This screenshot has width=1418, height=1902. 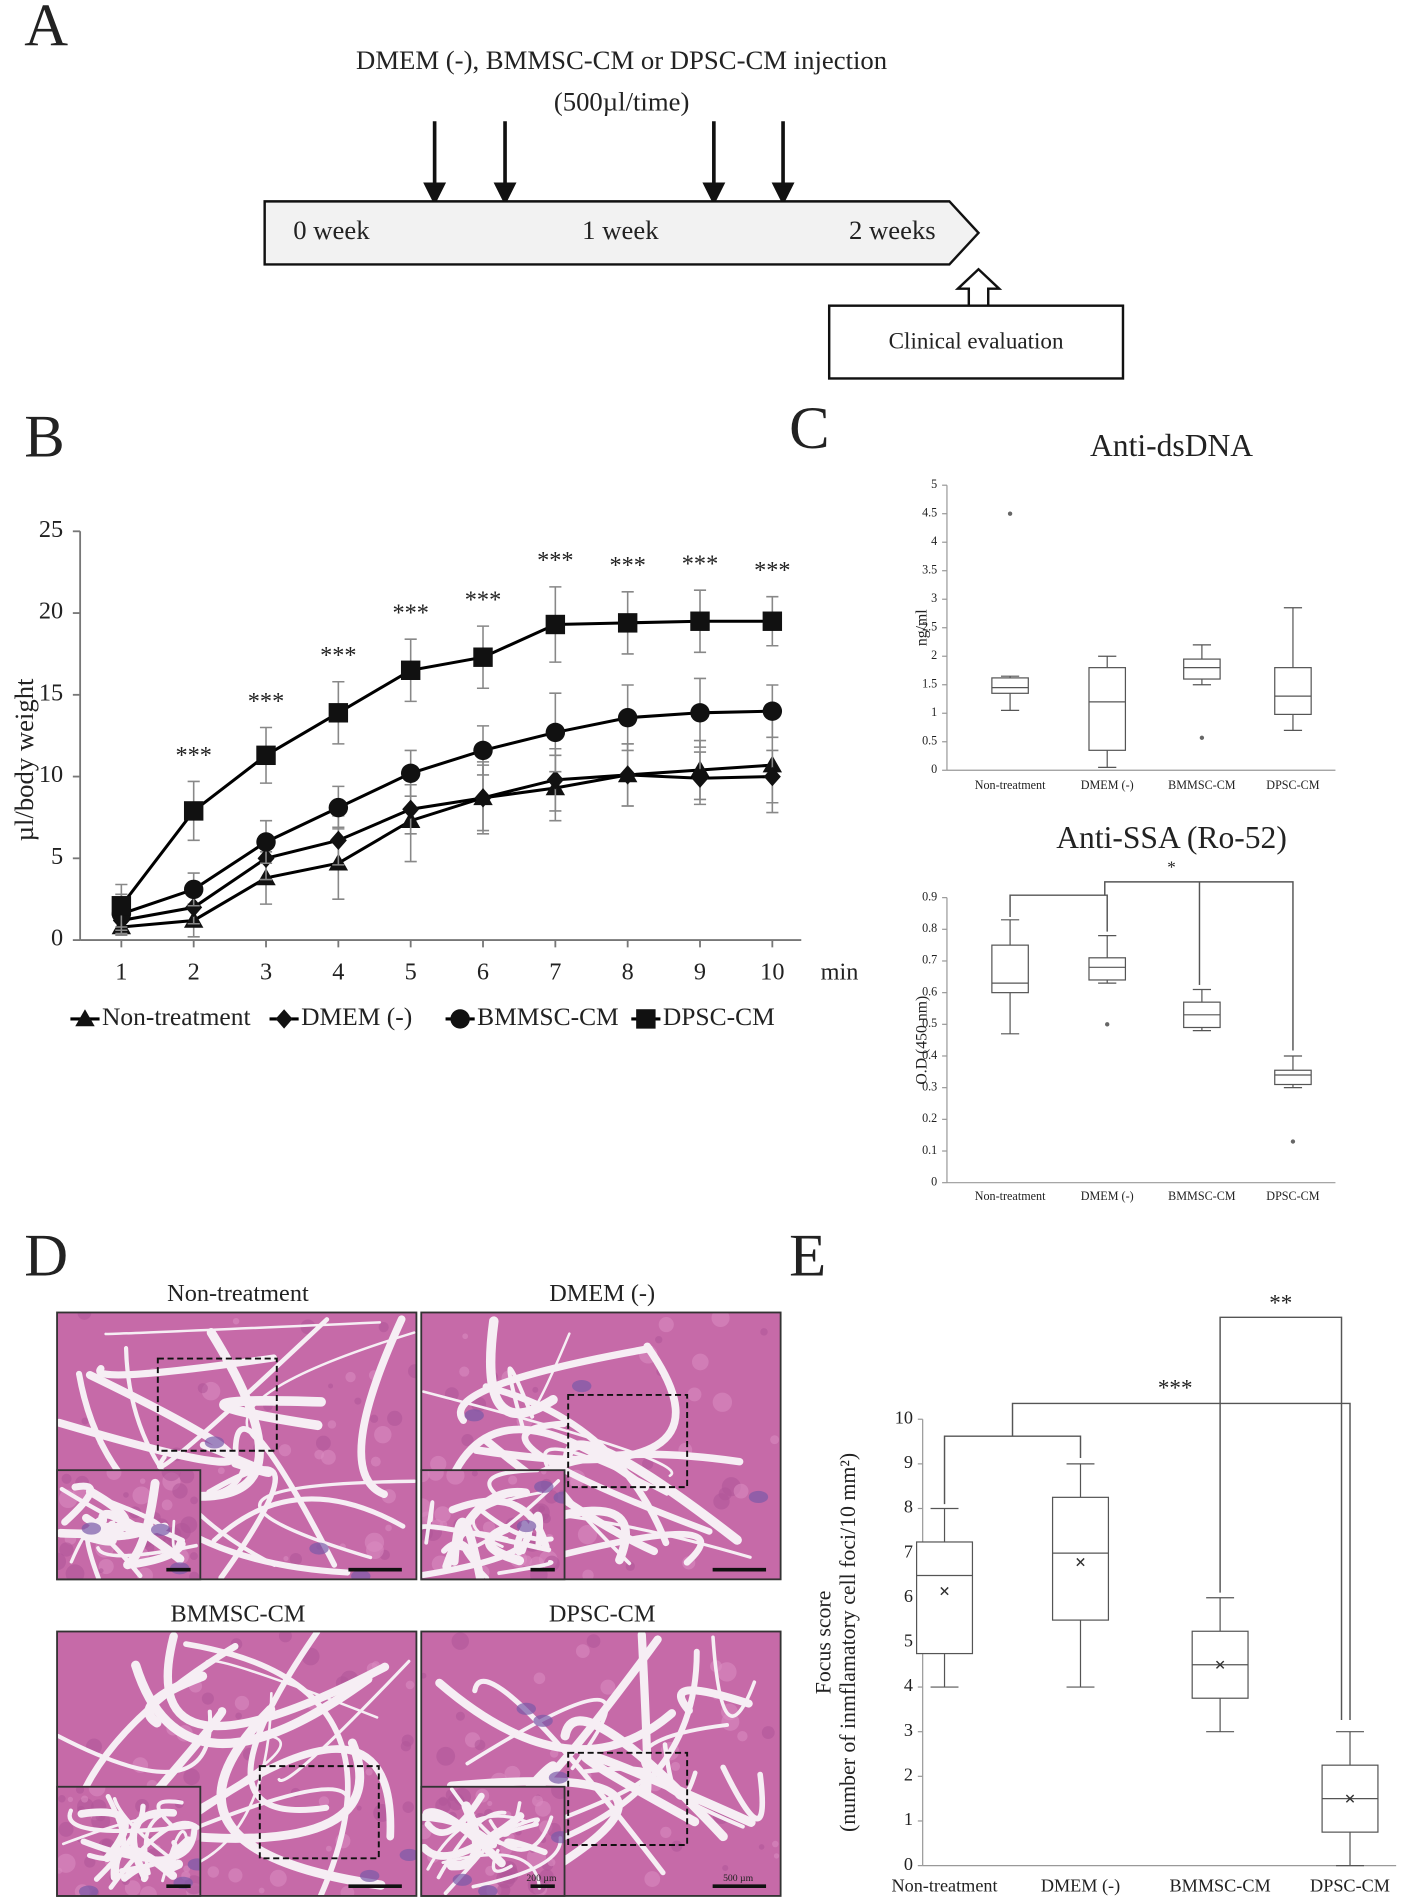 What do you see at coordinates (929, 1055) in the screenshot?
I see `y-tick-label: 0.4` at bounding box center [929, 1055].